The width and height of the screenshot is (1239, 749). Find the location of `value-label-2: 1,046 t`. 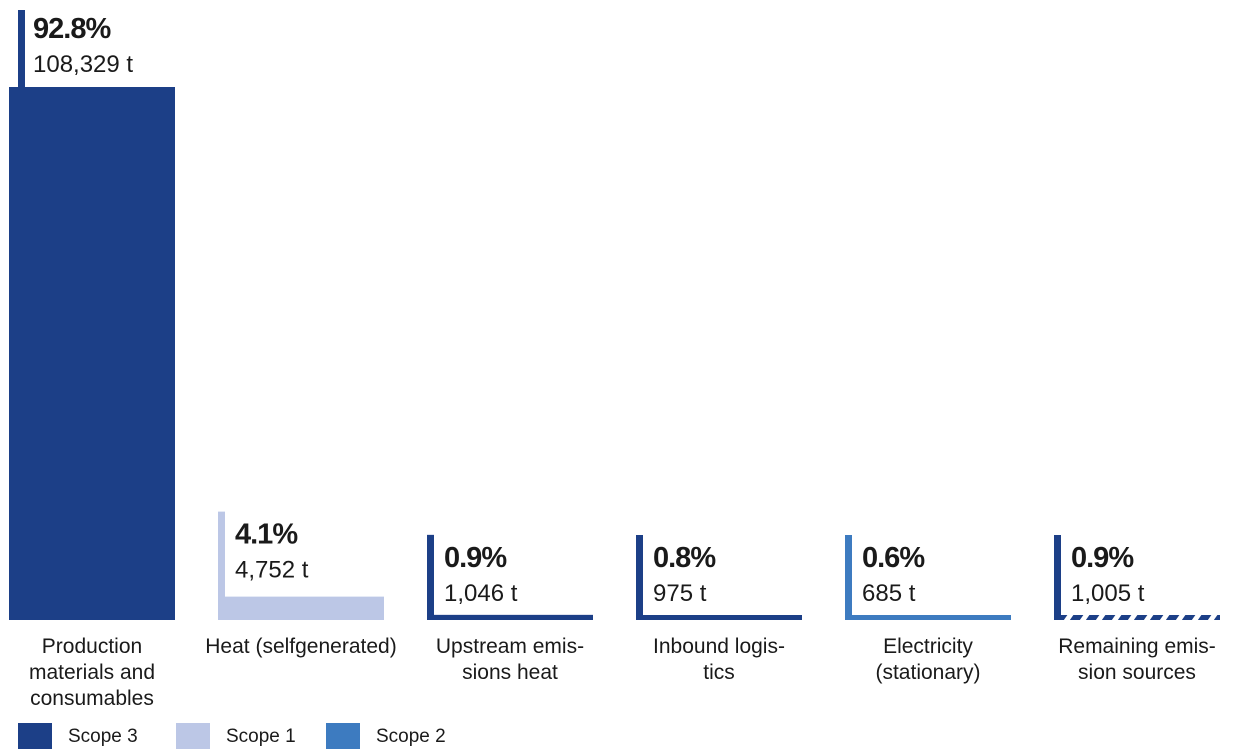

value-label-2: 1,046 t is located at coordinates (481, 593).